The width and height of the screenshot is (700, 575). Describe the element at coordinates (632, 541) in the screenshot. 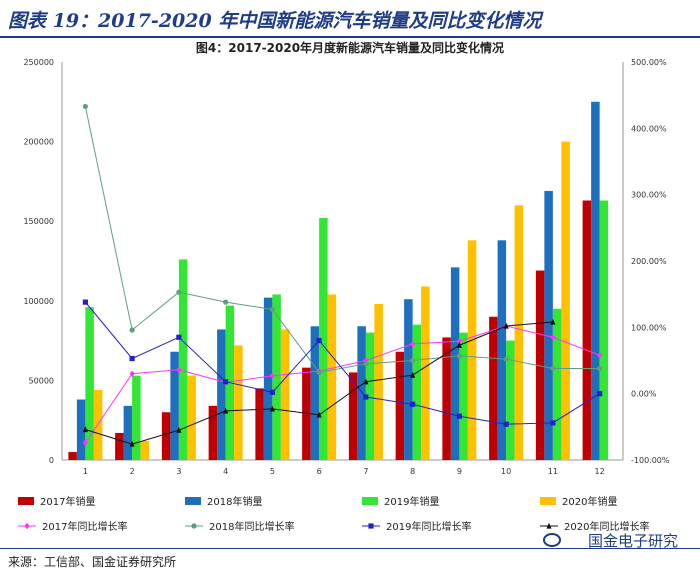

I see `brand-label: 国金电子研究` at that location.